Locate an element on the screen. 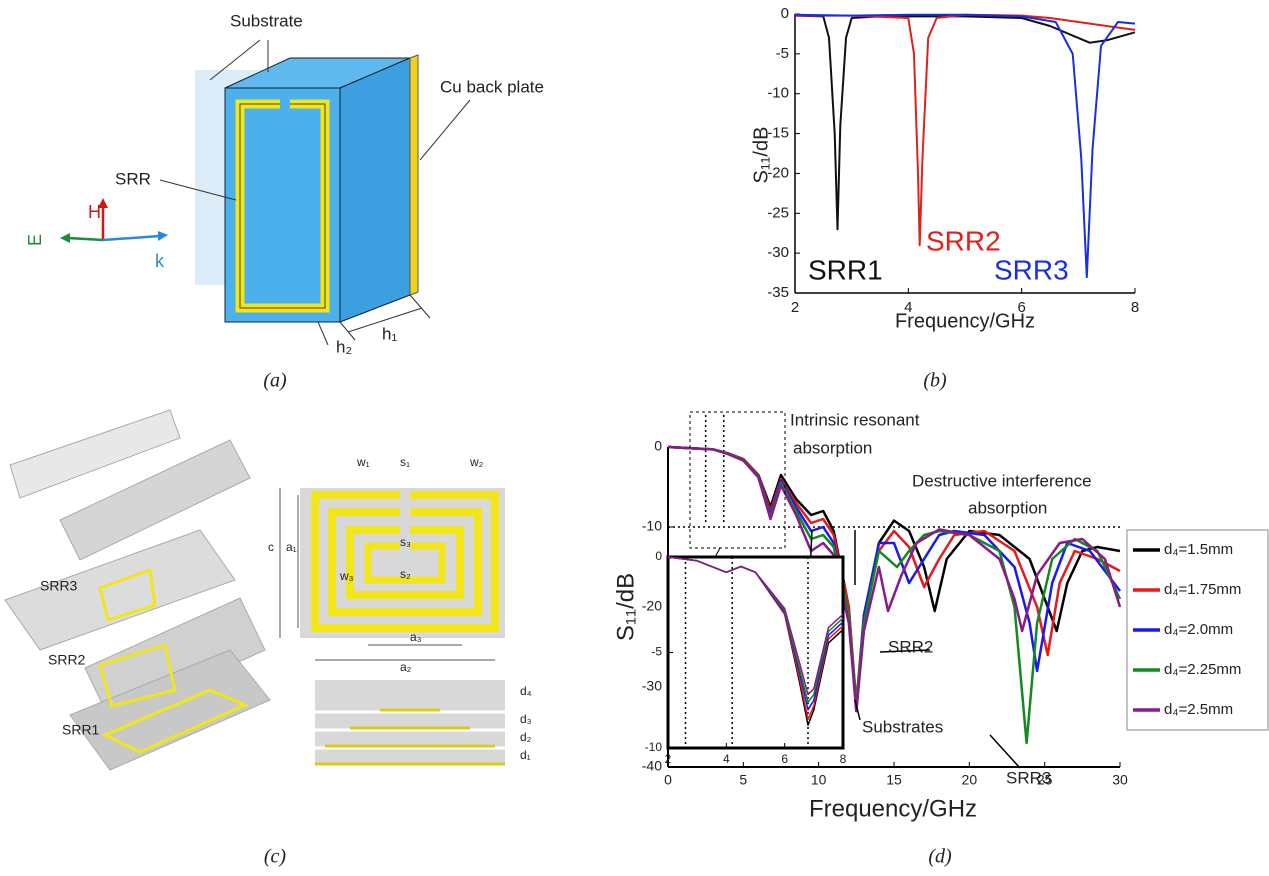 This screenshot has width=1269, height=876. series-label: SRR2 is located at coordinates (963, 240).